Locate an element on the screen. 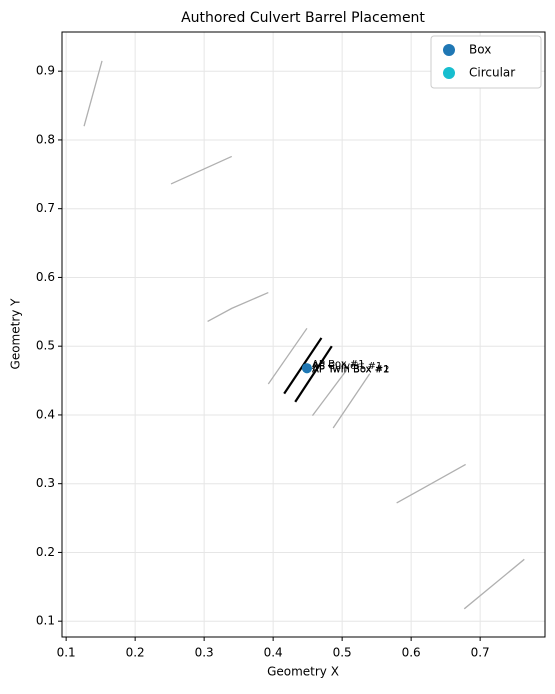 This screenshot has height=694, width=555. y-tick-label: 0.3 is located at coordinates (45, 483).